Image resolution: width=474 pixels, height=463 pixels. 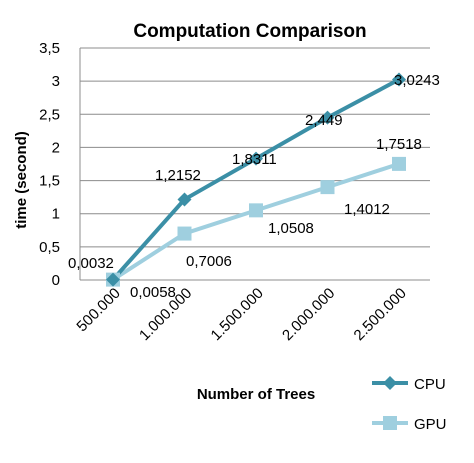 What do you see at coordinates (308, 314) in the screenshot?
I see `x-tick-label: 2.000.000` at bounding box center [308, 314].